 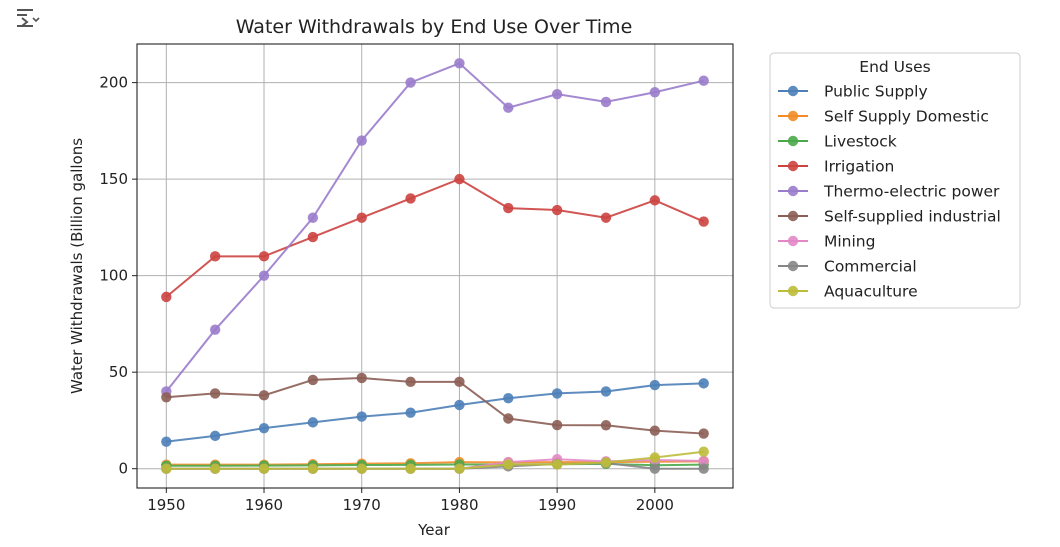 What do you see at coordinates (27, 17) in the screenshot?
I see `output-toggle-icon` at bounding box center [27, 17].